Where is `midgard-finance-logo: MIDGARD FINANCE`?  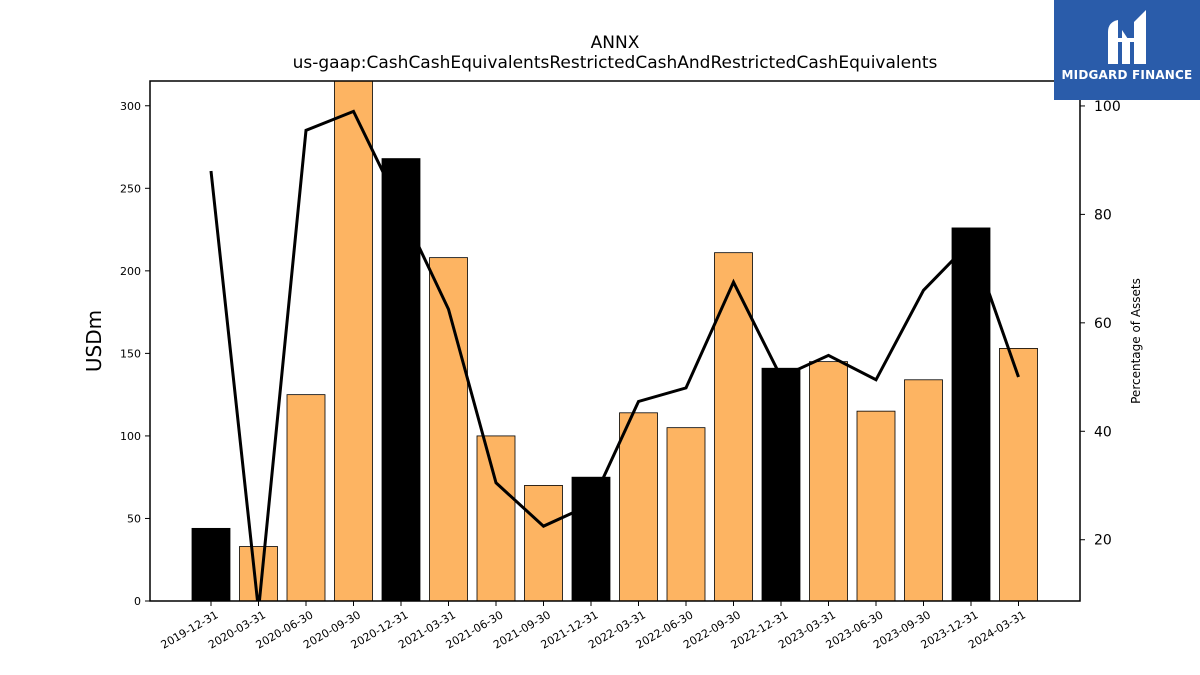 midgard-finance-logo: MIDGARD FINANCE is located at coordinates (1127, 50).